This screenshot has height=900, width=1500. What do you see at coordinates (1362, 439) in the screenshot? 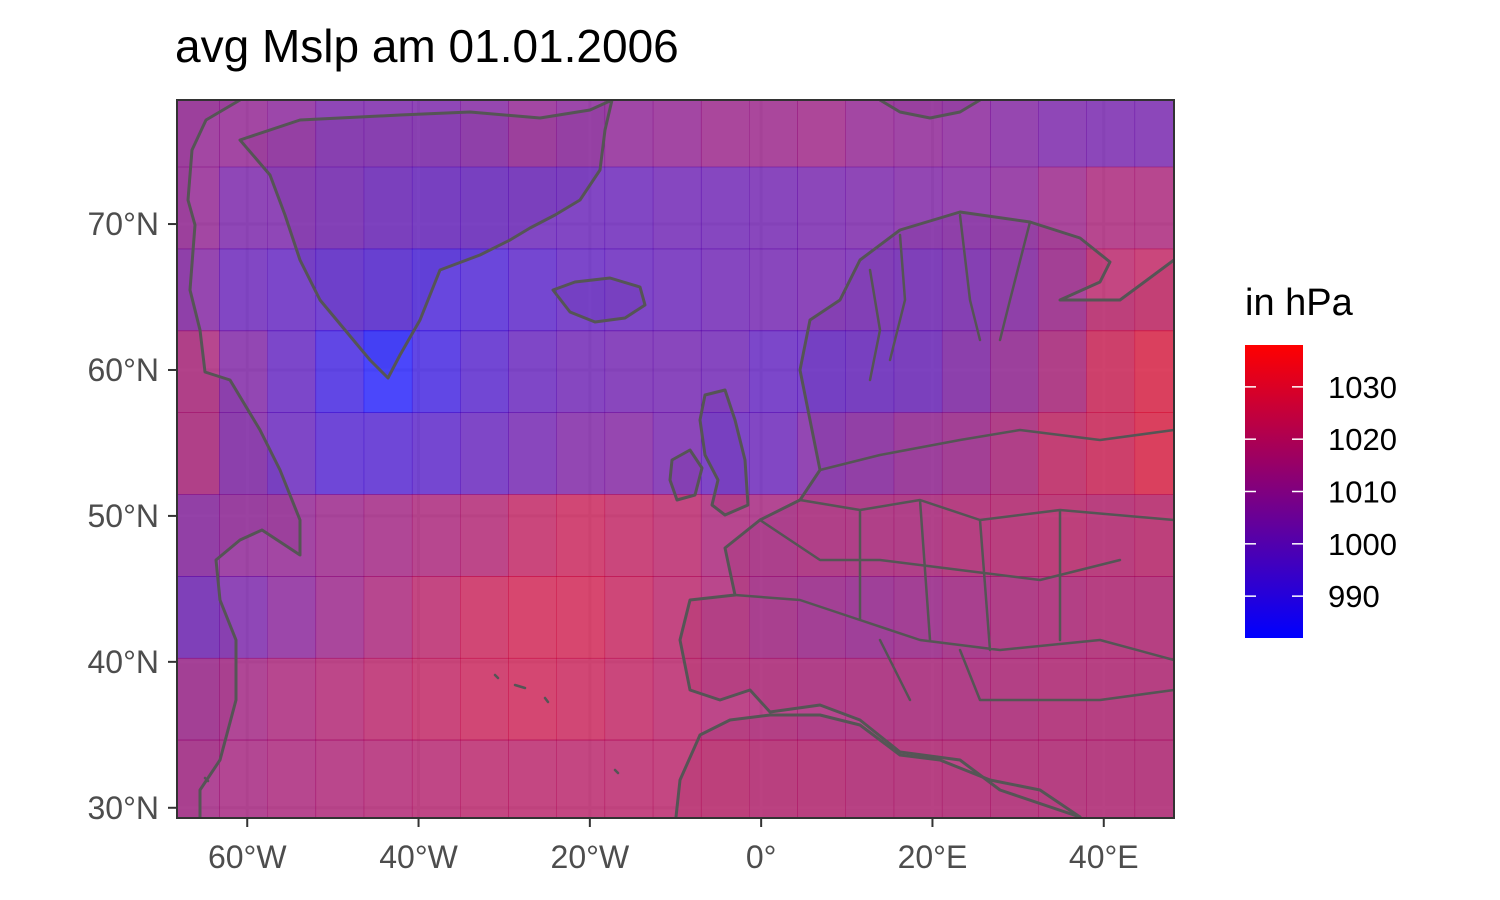
I see `legend-tick-label: 1020` at bounding box center [1362, 439].